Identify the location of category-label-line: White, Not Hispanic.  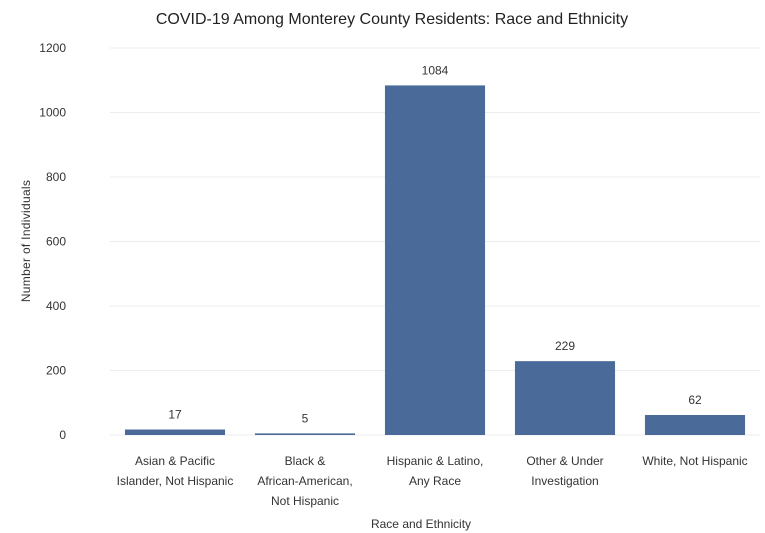
(694, 461).